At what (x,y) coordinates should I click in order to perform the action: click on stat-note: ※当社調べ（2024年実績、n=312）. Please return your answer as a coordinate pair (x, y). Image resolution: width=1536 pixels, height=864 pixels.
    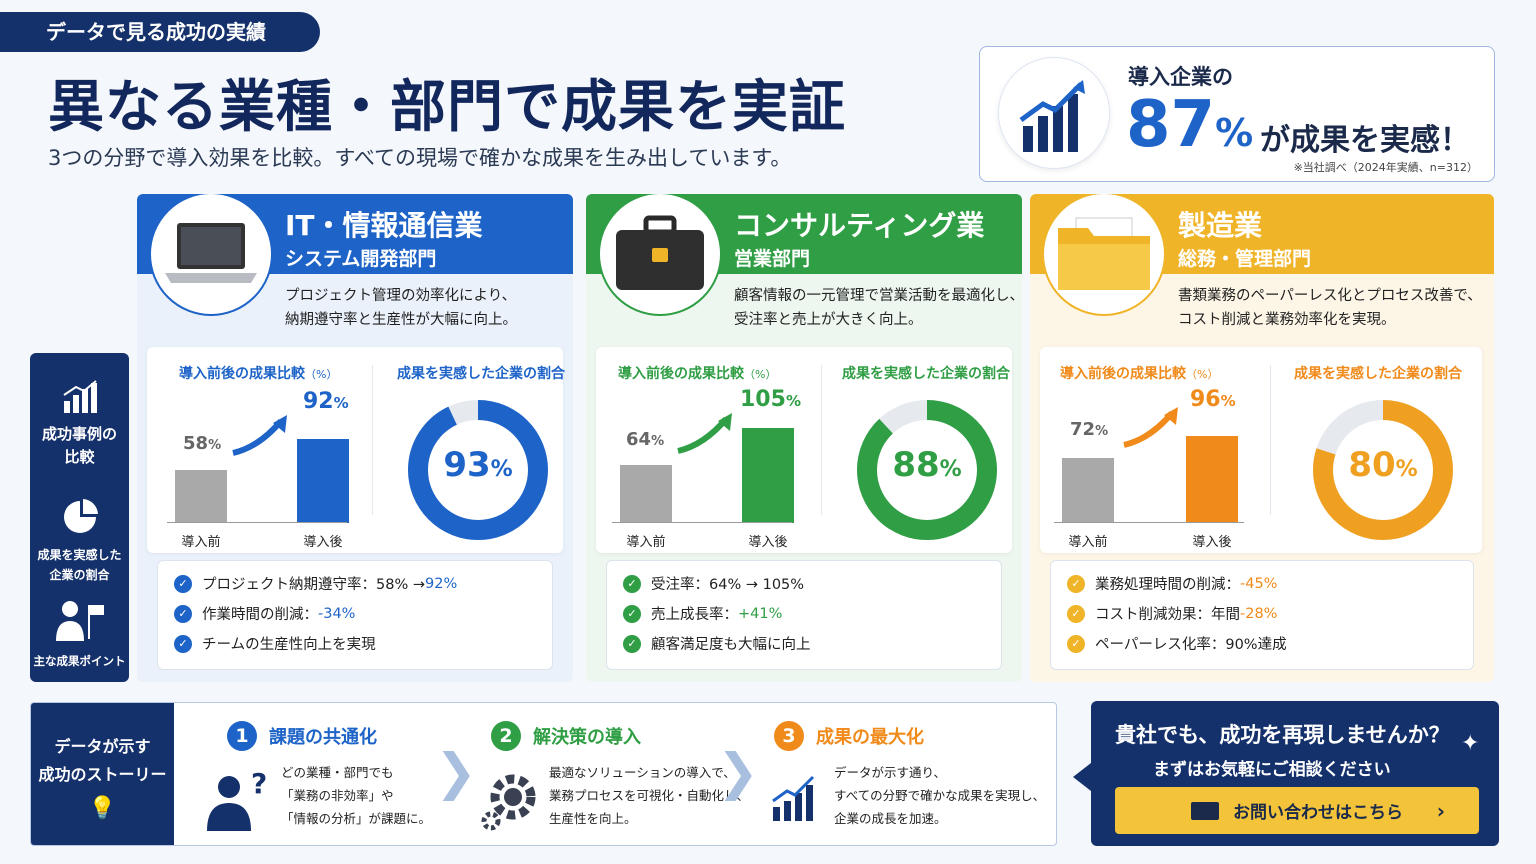
    Looking at the image, I should click on (1385, 167).